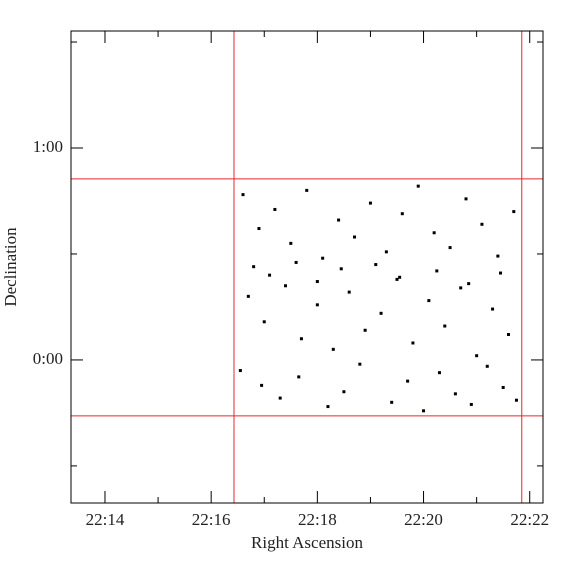 The image size is (574, 579). Describe the element at coordinates (211, 519) in the screenshot. I see `x-tick-label: 22:16` at that location.